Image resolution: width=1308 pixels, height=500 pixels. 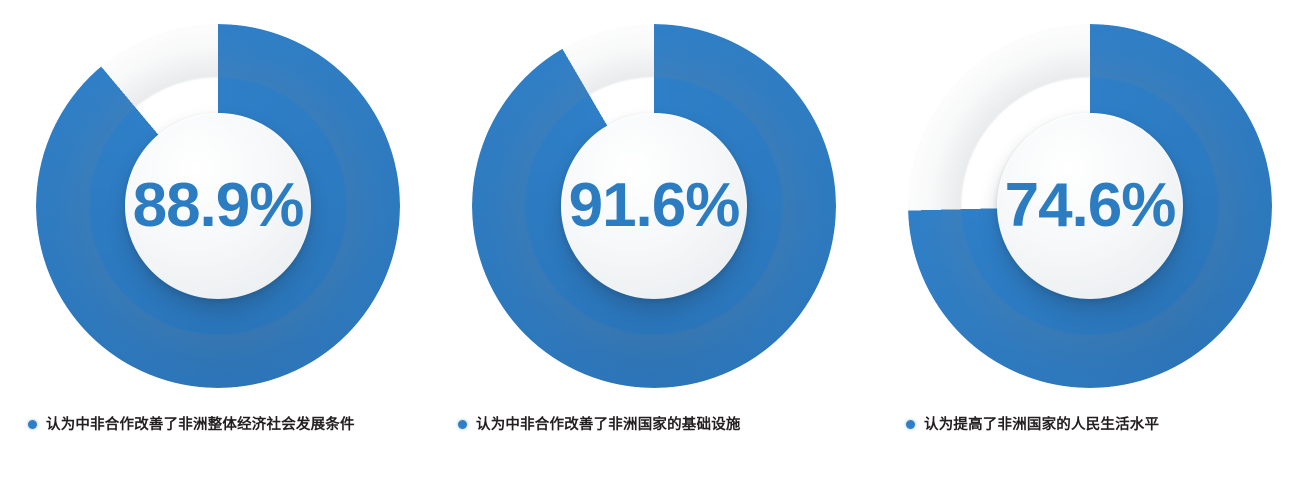 I want to click on donut-hub-2: 91.6%, so click(x=654, y=206).